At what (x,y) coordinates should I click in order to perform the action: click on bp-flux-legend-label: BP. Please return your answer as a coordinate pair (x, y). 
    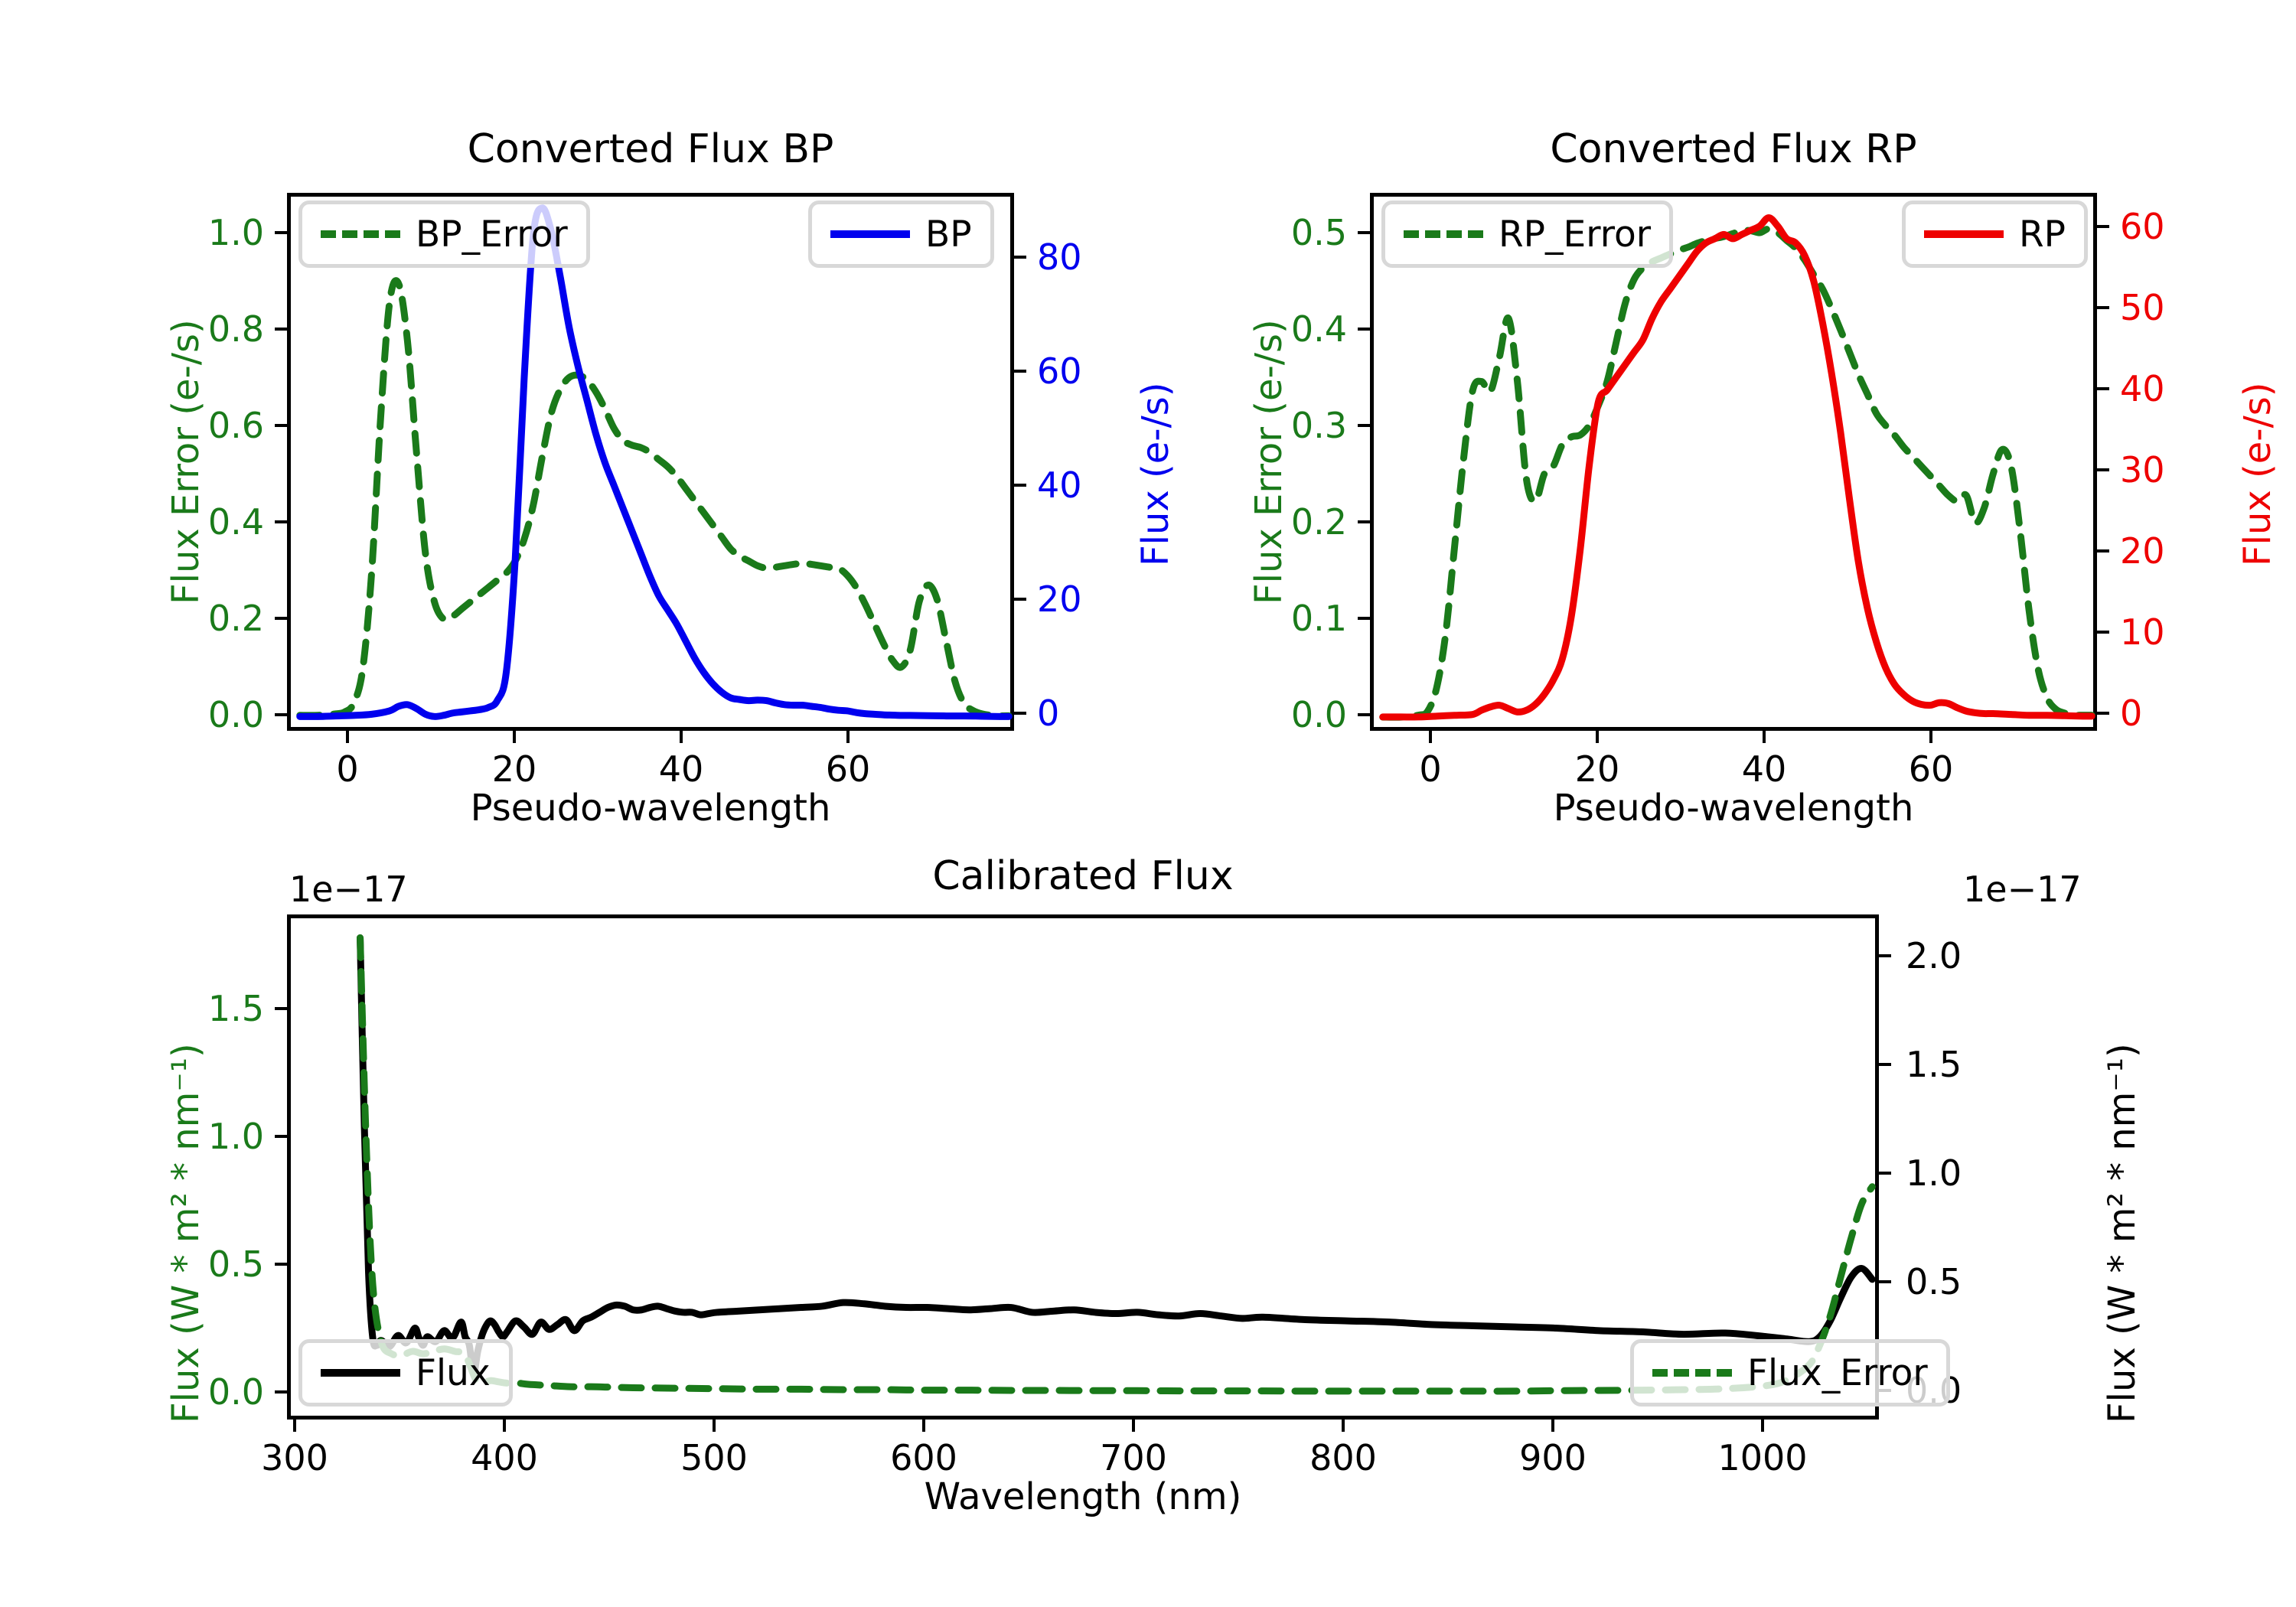
    Looking at the image, I should click on (948, 234).